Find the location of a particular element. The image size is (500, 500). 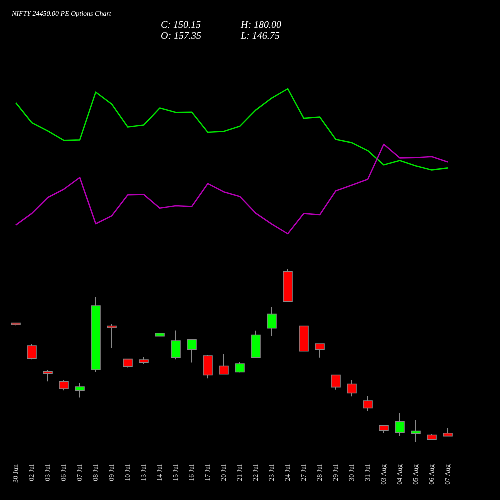

text: C: 150.15 is located at coordinates (181, 25).